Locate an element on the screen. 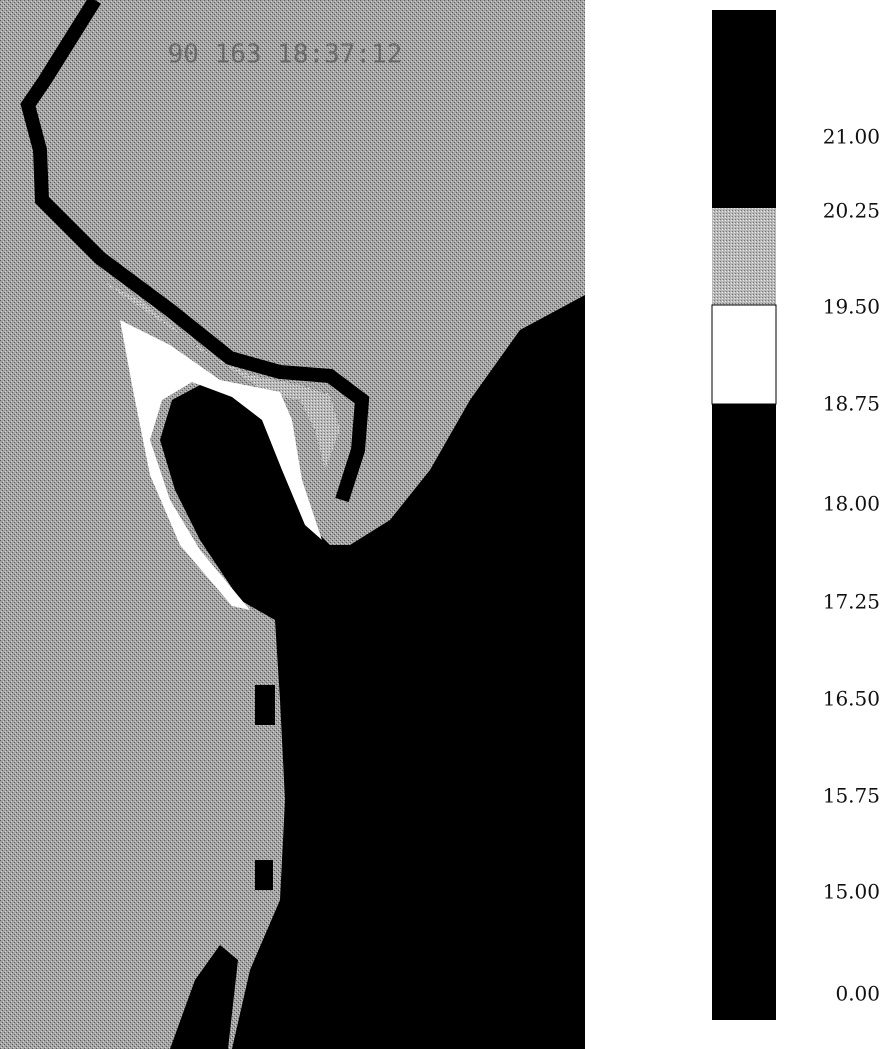 The height and width of the screenshot is (1049, 884). colorbar-label: 21.00 is located at coordinates (851, 137).